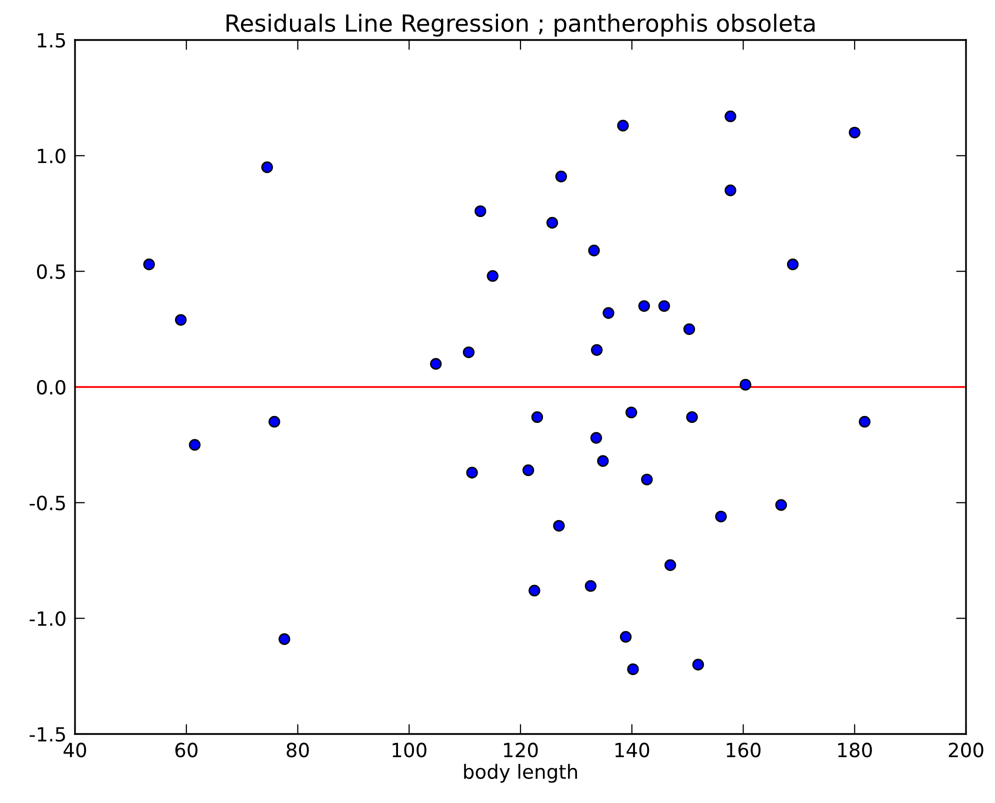 This screenshot has width=995, height=803. What do you see at coordinates (47, 503) in the screenshot?
I see `y-tick-label: -0.5` at bounding box center [47, 503].